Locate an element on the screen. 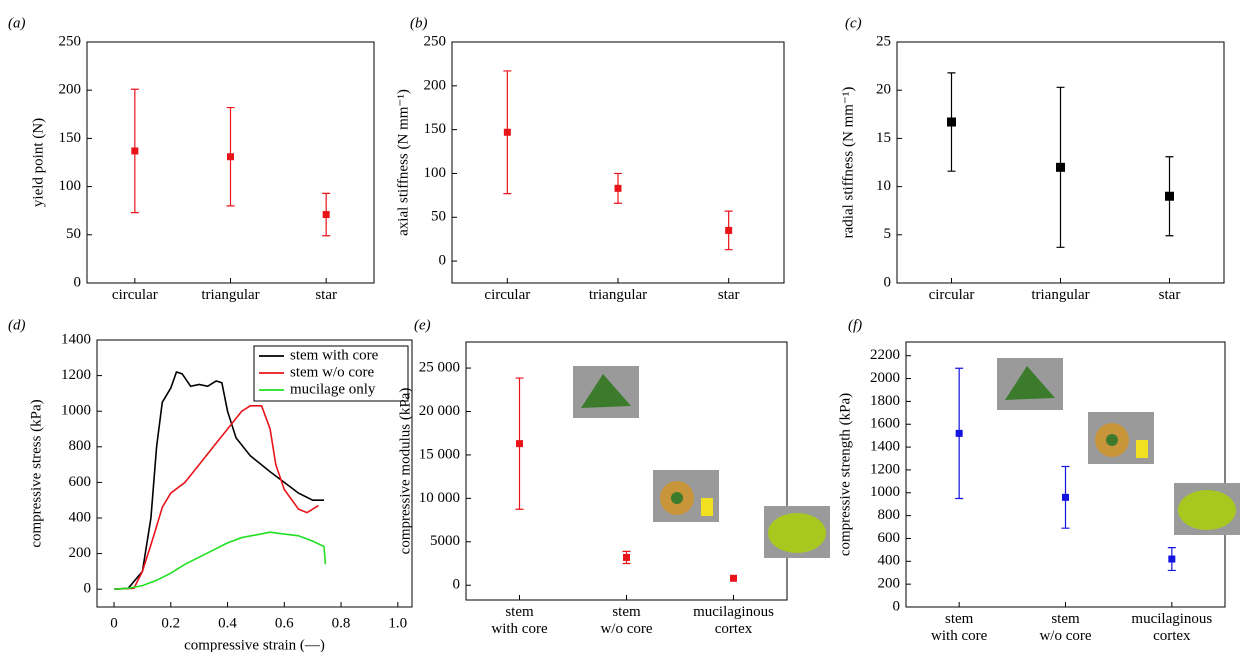 The image size is (1258, 652). x-tick-label: 0.4 is located at coordinates (227, 623).